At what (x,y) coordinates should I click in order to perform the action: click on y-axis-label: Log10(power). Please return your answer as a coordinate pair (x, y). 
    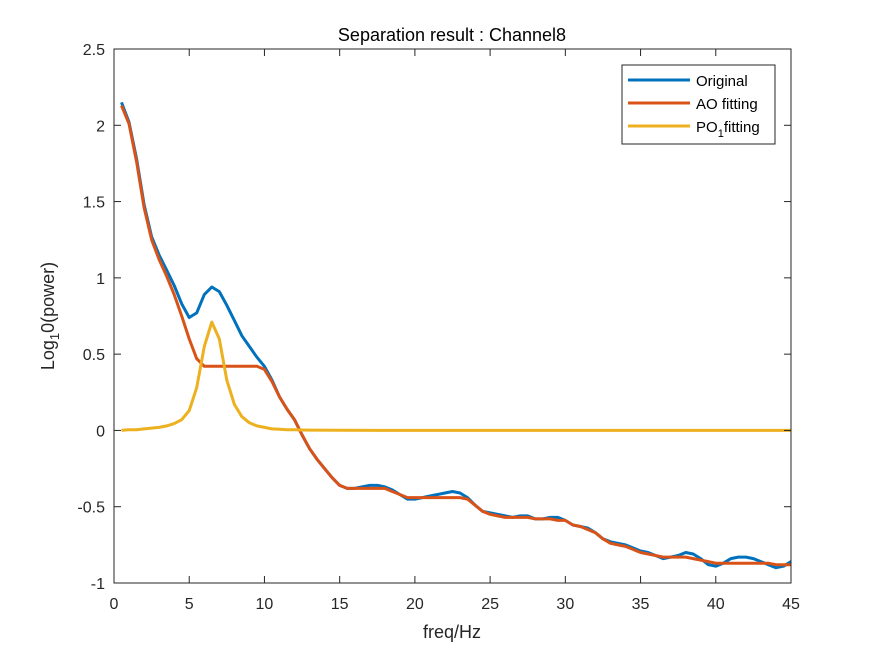
    Looking at the image, I should click on (50, 316).